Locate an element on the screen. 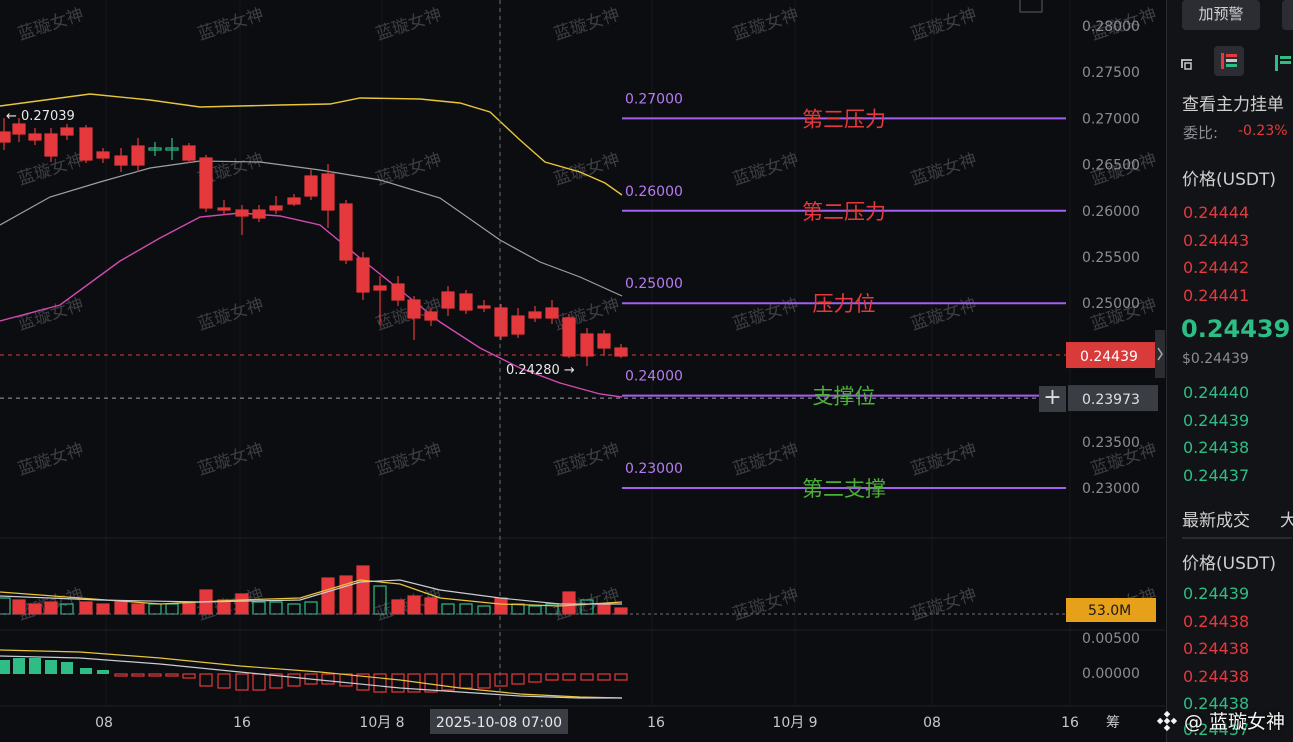 Image resolution: width=1293 pixels, height=742 pixels. level-value-label: 0.23000 is located at coordinates (654, 469).